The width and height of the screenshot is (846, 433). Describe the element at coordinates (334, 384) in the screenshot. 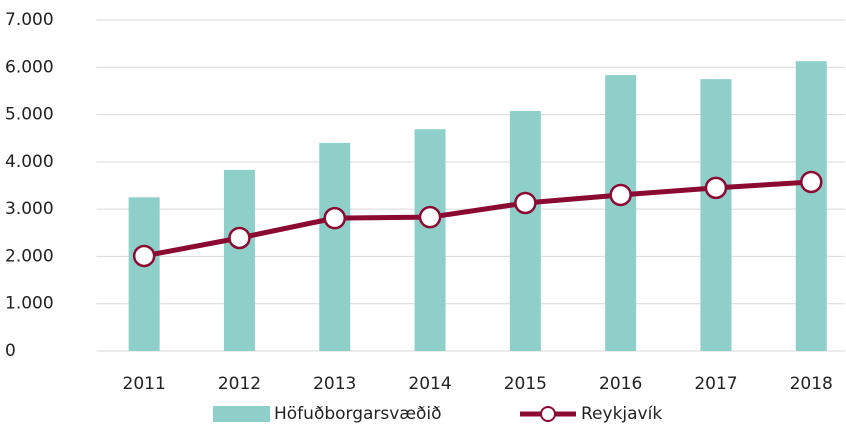

I see `x-tick-label: 2013` at that location.